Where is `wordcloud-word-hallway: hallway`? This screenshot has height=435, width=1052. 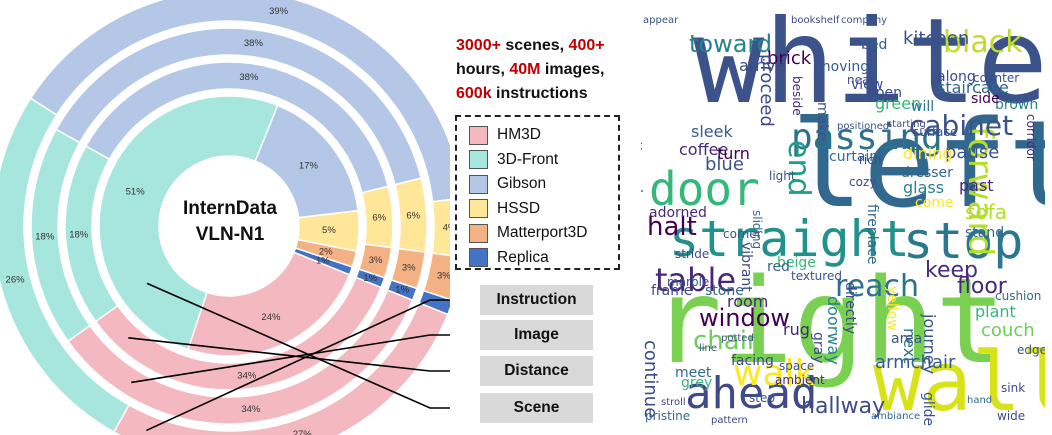
wordcloud-word-hallway: hallway is located at coordinates (843, 406).